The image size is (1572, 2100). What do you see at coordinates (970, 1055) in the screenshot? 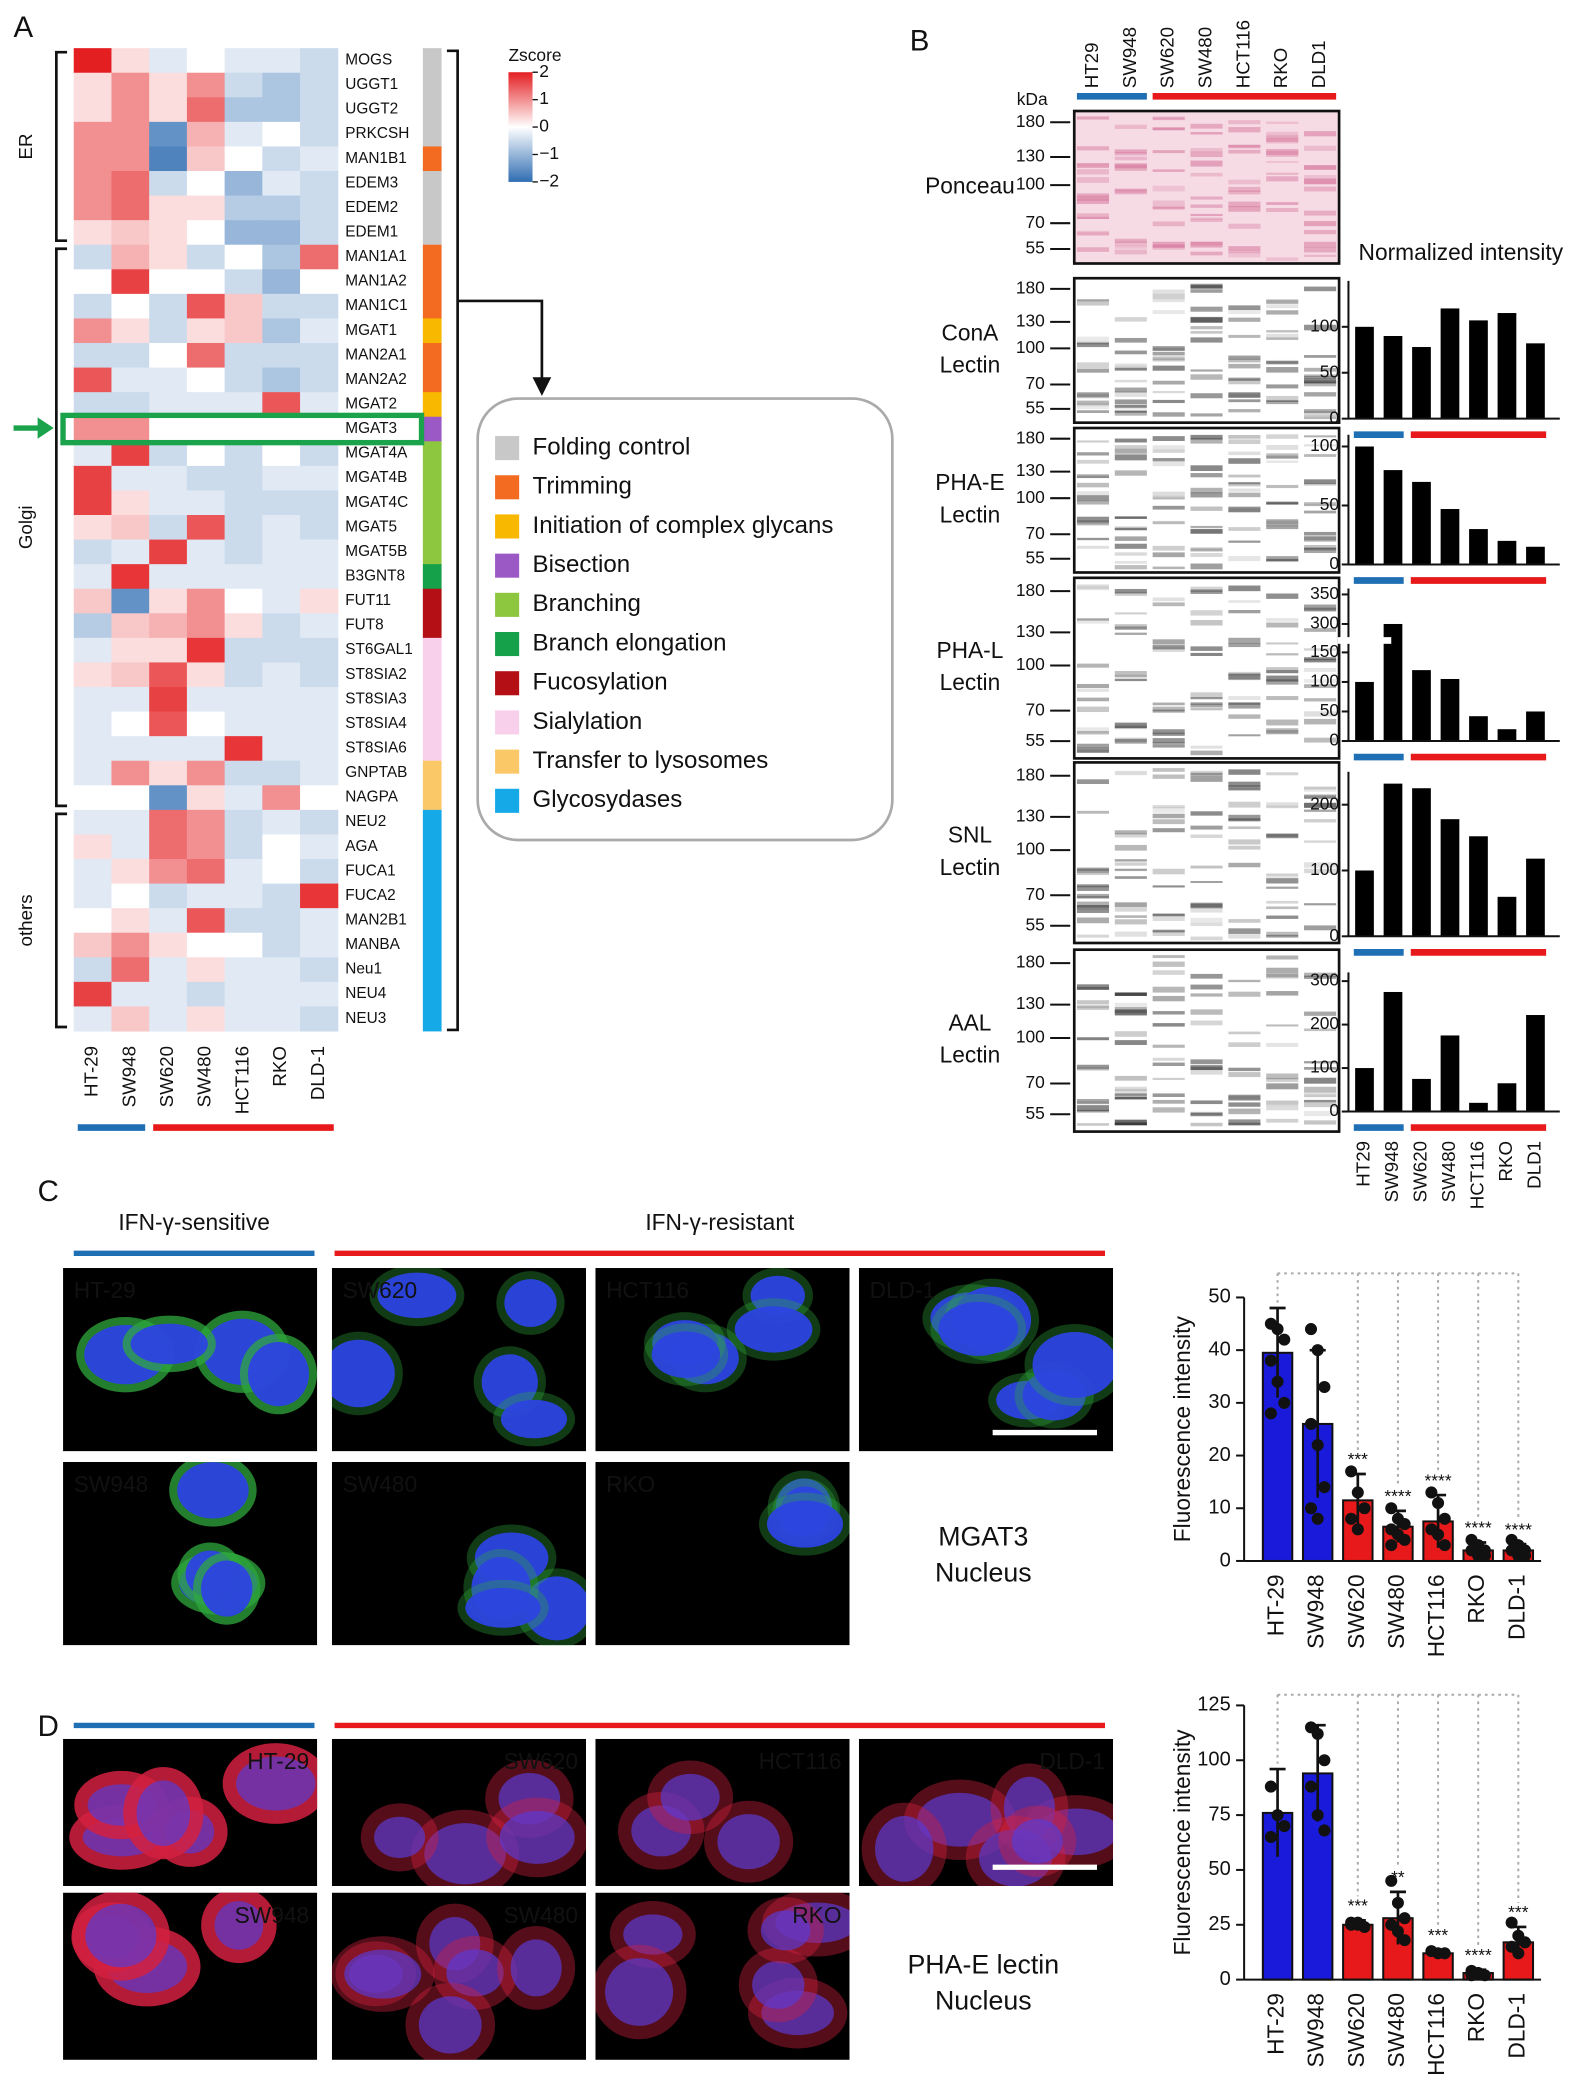
I see `blot-label: Lectin` at bounding box center [970, 1055].